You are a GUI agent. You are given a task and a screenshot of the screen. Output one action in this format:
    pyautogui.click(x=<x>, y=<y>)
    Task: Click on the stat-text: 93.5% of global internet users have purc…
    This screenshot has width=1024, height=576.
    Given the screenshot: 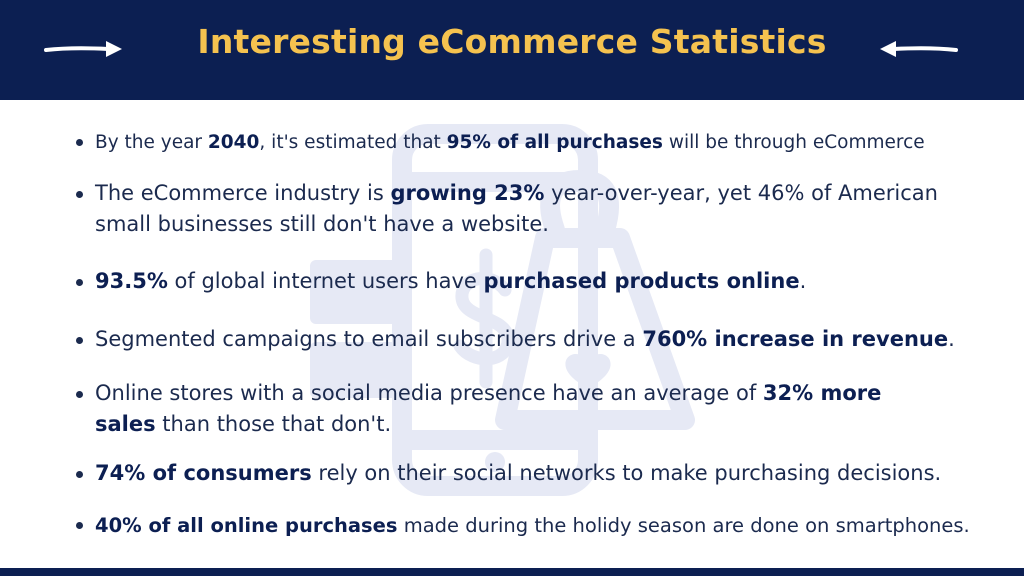 What is the action you would take?
    pyautogui.click(x=535, y=281)
    